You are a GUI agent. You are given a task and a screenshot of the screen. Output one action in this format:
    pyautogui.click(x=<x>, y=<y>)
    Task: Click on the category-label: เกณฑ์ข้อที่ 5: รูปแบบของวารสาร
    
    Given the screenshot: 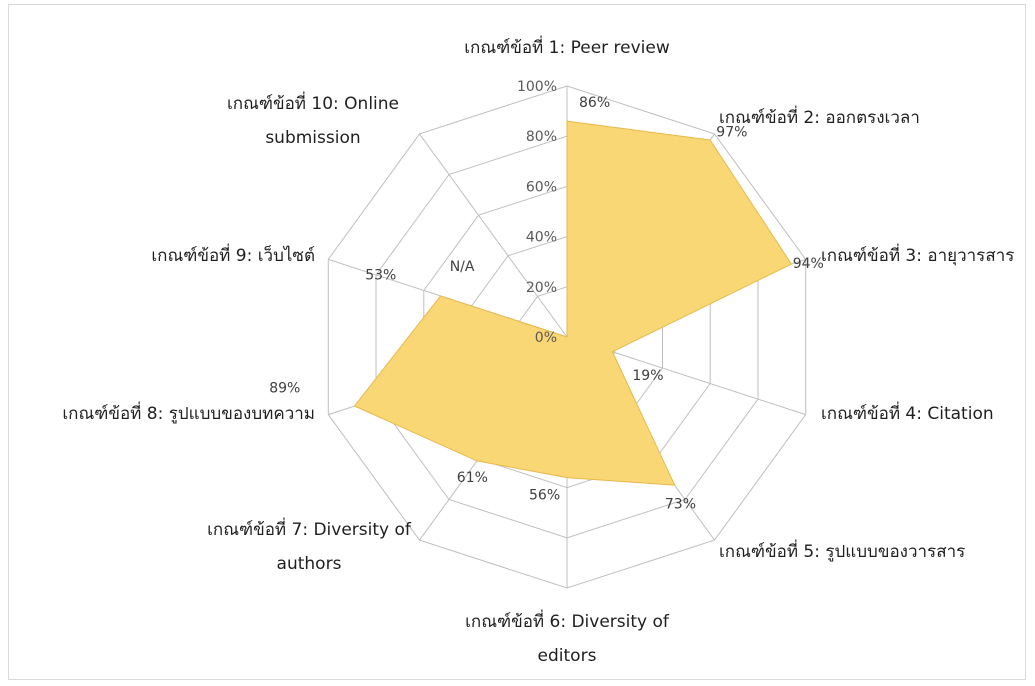 What is the action you would take?
    pyautogui.click(x=842, y=550)
    